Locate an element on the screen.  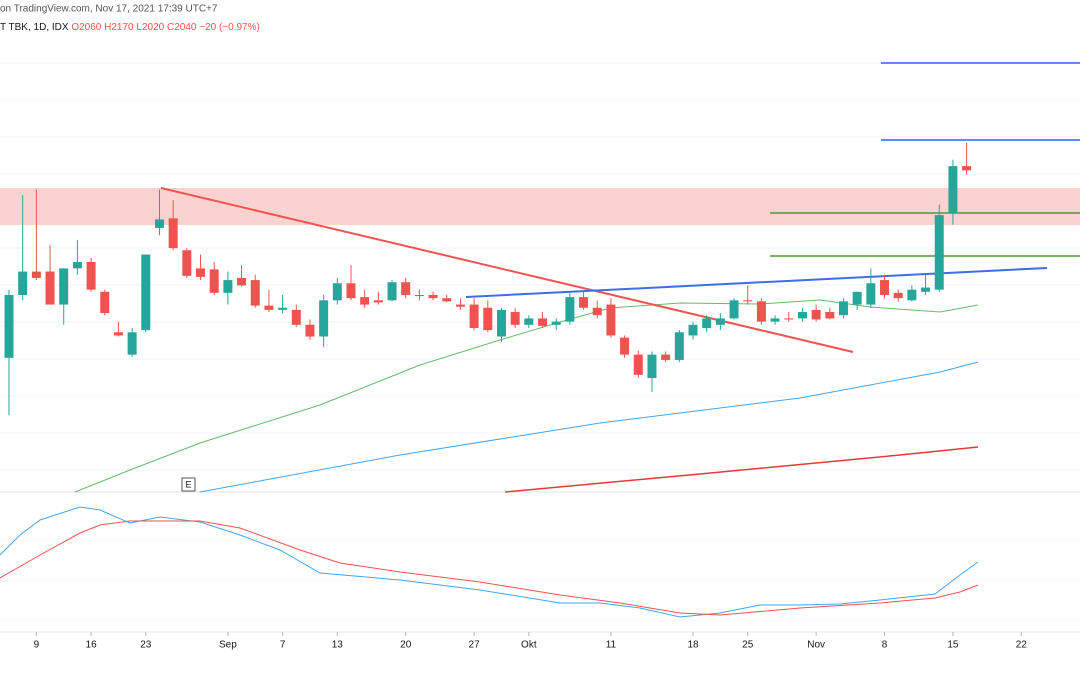
symbol: T TBK, 1D, IDX is located at coordinates (34, 27).